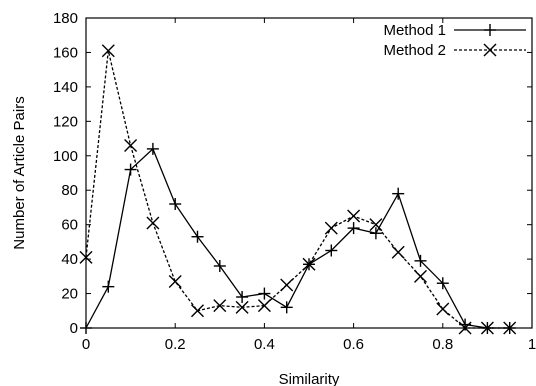 This screenshot has width=536, height=386. What do you see at coordinates (353, 344) in the screenshot?
I see `x-tick-label: 0.6` at bounding box center [353, 344].